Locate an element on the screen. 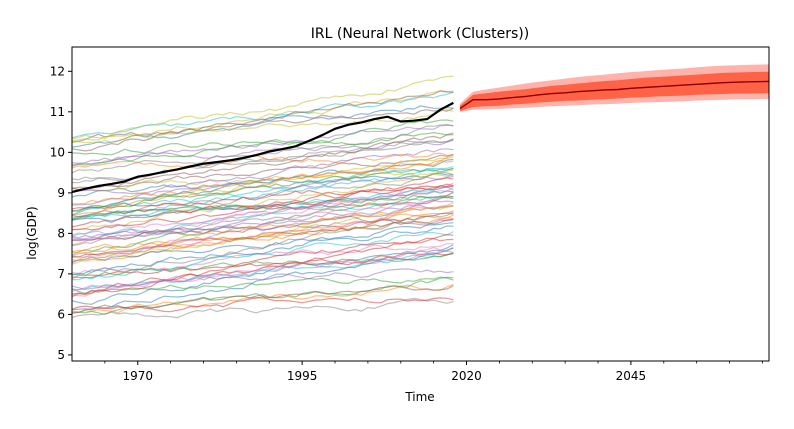  x-tick-label: 1970 is located at coordinates (137, 376).